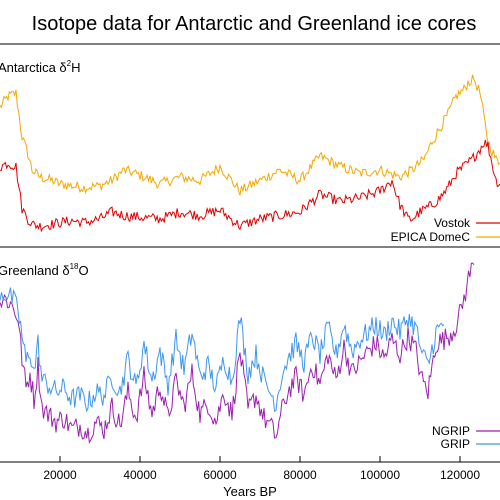 The width and height of the screenshot is (500, 500). I want to click on x-axis-title: Years BP, so click(250, 491).